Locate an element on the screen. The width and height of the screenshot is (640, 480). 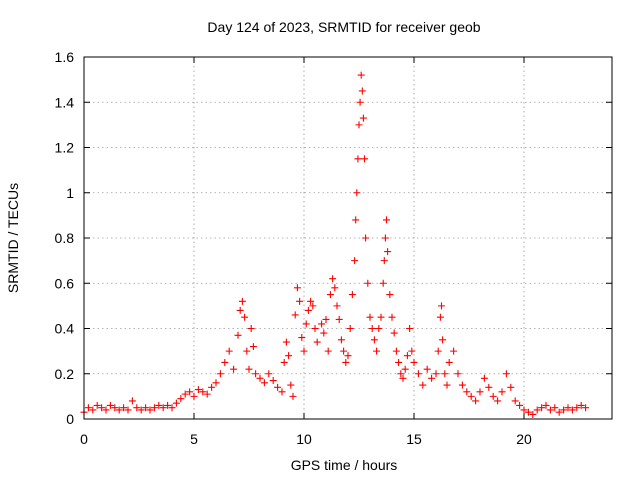
x-tick-label: 20 is located at coordinates (524, 439).